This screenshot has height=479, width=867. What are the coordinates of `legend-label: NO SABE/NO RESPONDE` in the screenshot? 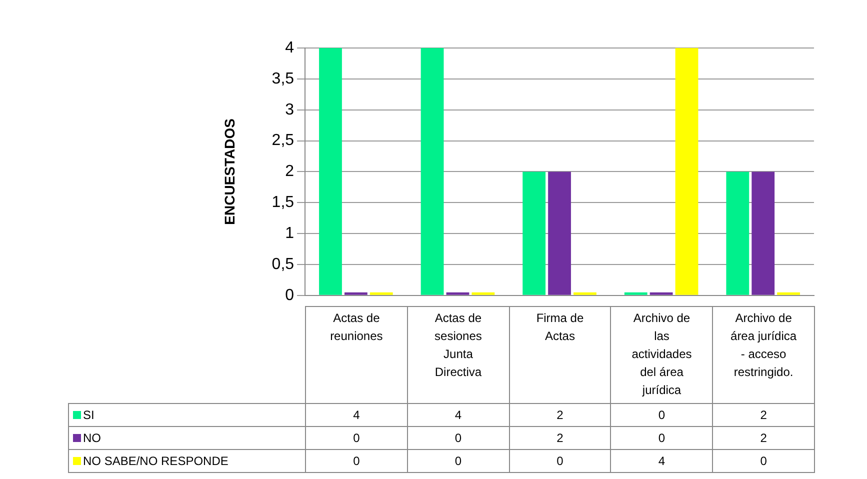 It's located at (155, 461).